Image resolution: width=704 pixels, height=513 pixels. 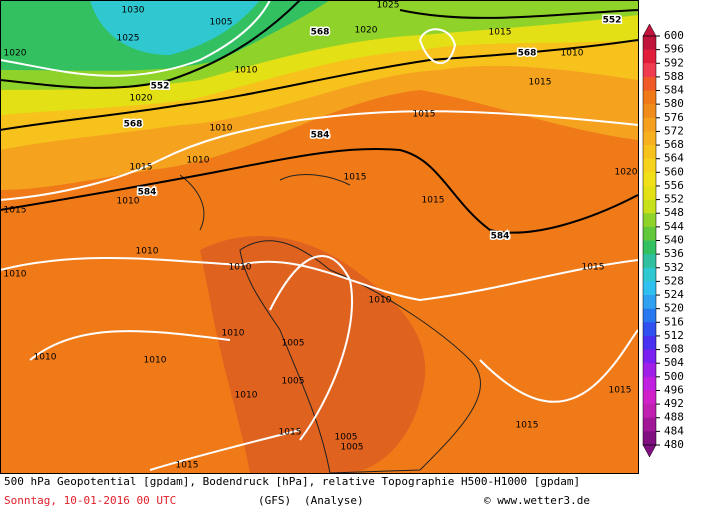 What do you see at coordinates (674, 430) in the screenshot?
I see `colorbar-label: 484` at bounding box center [674, 430].